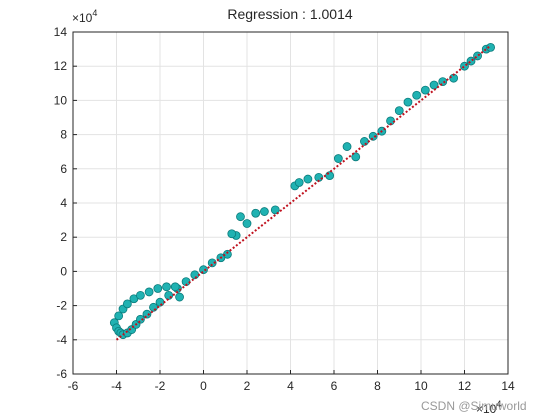  Describe the element at coordinates (421, 386) in the screenshot. I see `x-tick-label: 10` at that location.